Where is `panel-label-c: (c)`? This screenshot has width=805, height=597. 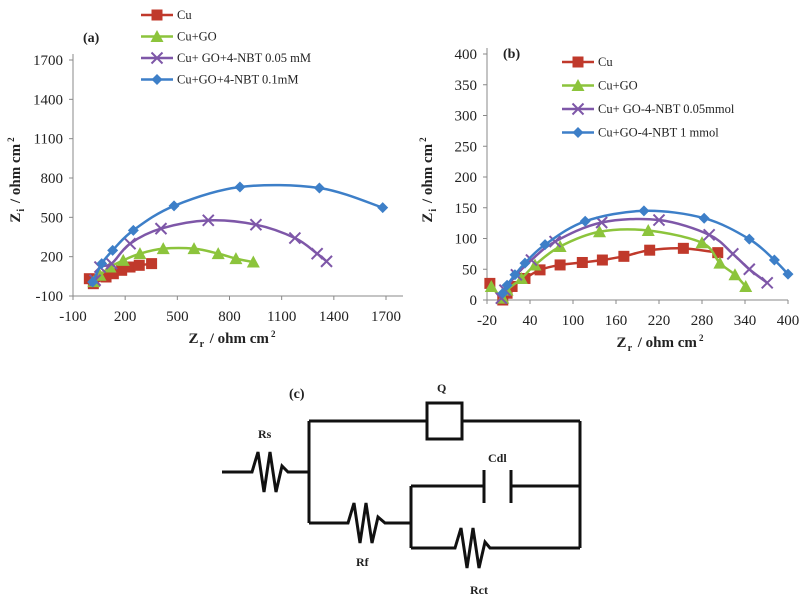
panel-label-c: (c) is located at coordinates (297, 394).